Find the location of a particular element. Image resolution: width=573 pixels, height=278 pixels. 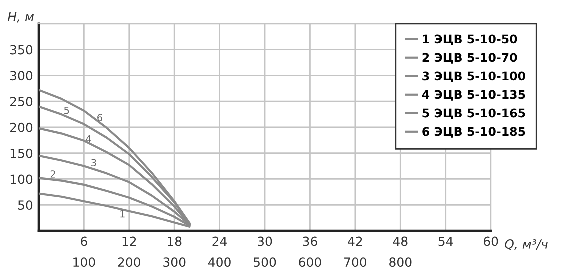

legend-label: 1 ЭЦВ 5-10-50 is located at coordinates (470, 40).